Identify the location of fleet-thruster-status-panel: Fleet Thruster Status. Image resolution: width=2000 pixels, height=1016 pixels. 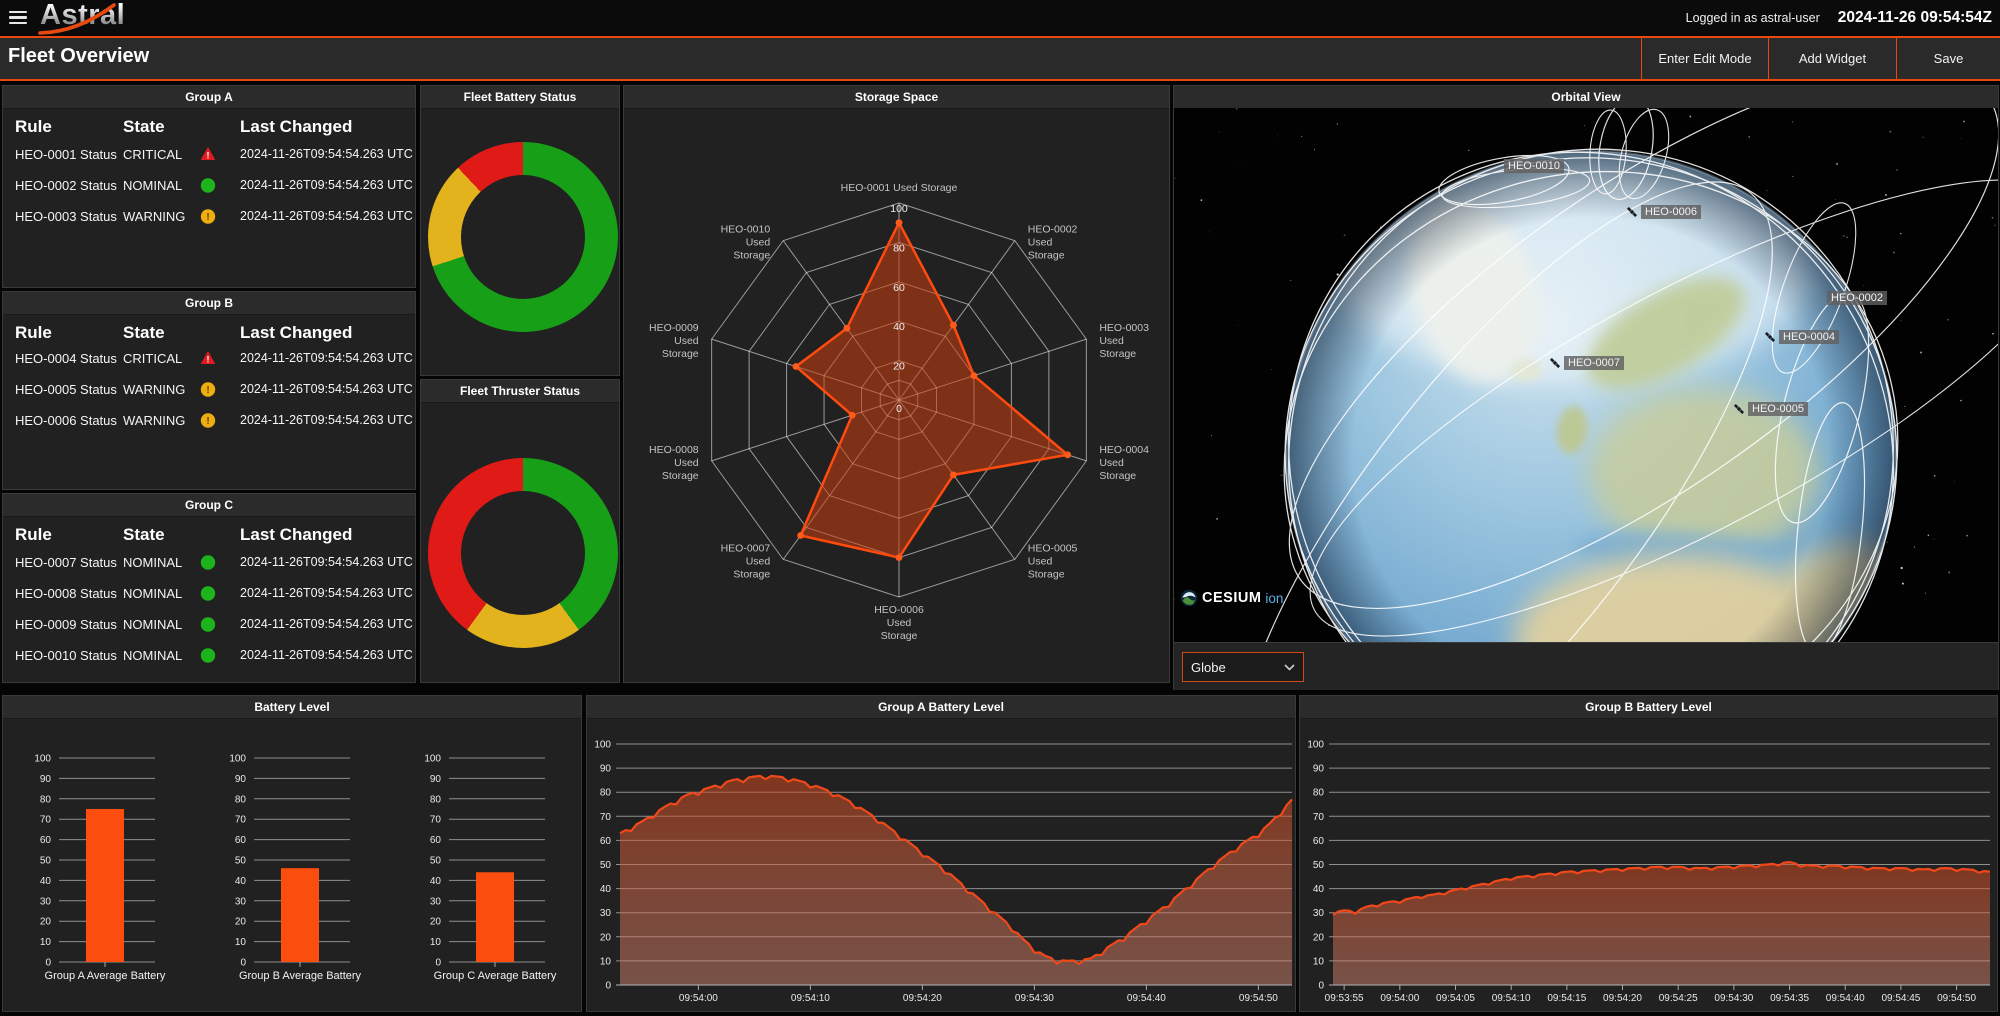
(520, 531).